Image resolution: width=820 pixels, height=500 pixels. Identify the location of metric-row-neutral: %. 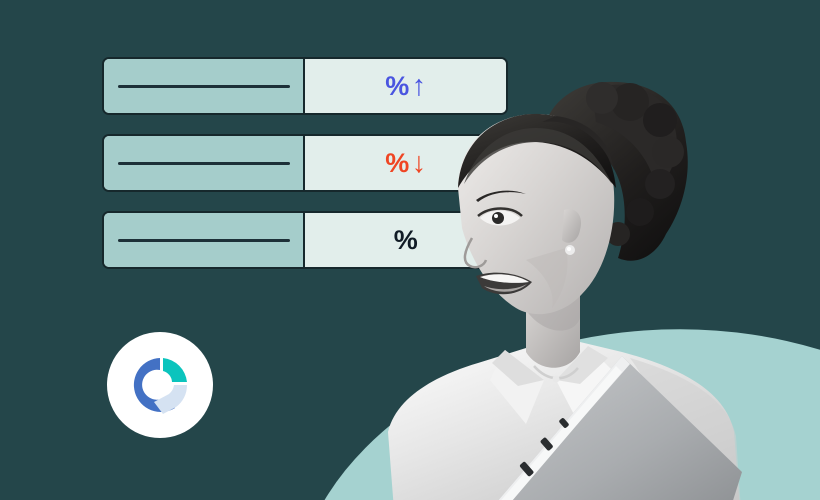
(305, 240).